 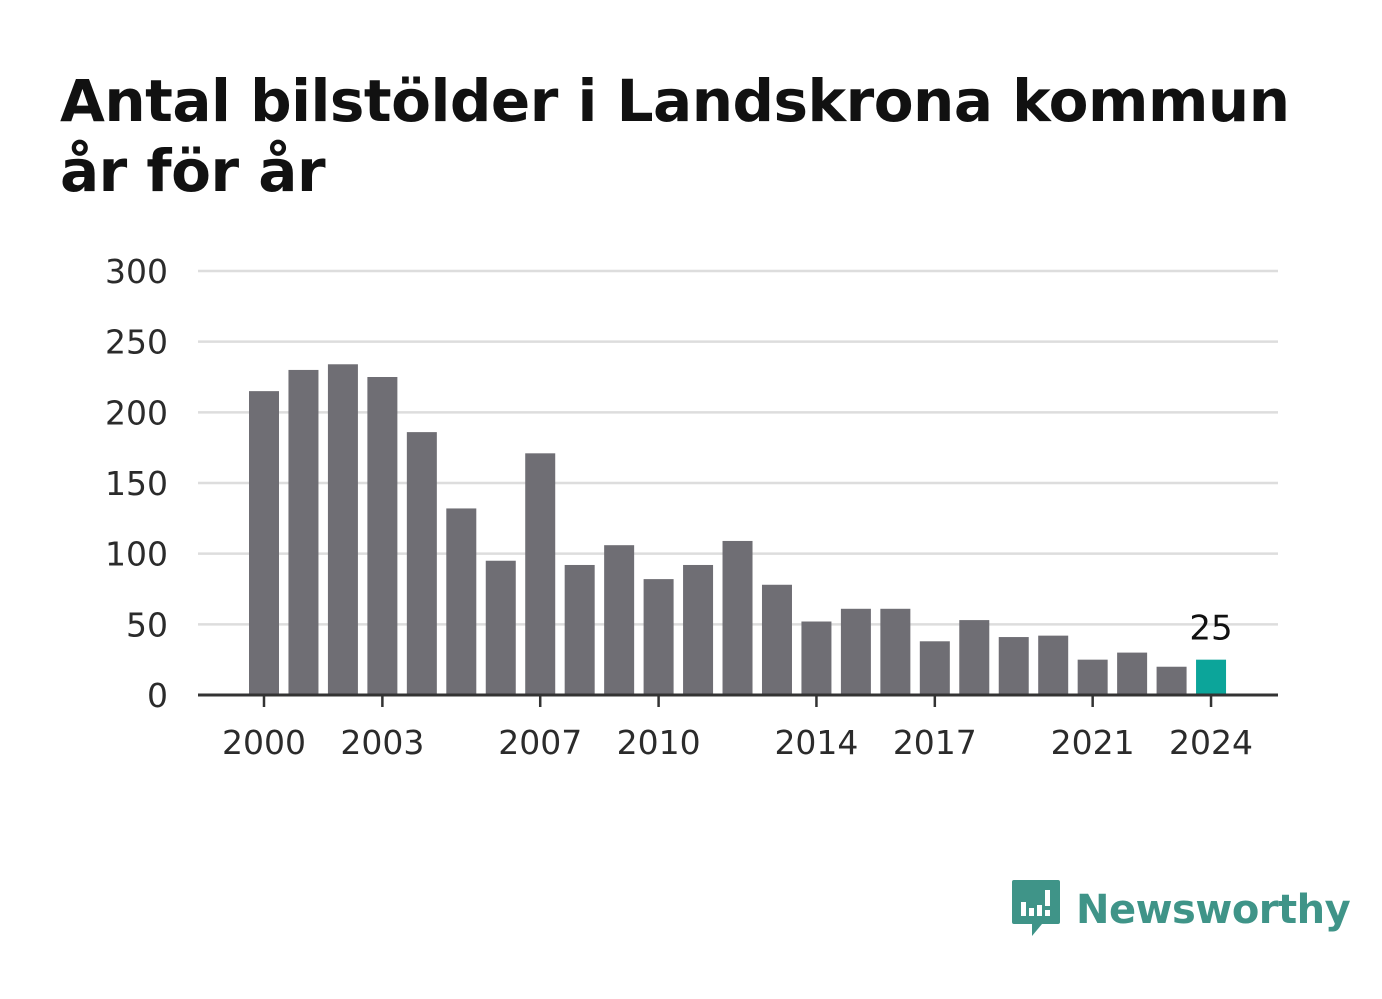 What do you see at coordinates (382, 536) in the screenshot?
I see `bar-2003` at bounding box center [382, 536].